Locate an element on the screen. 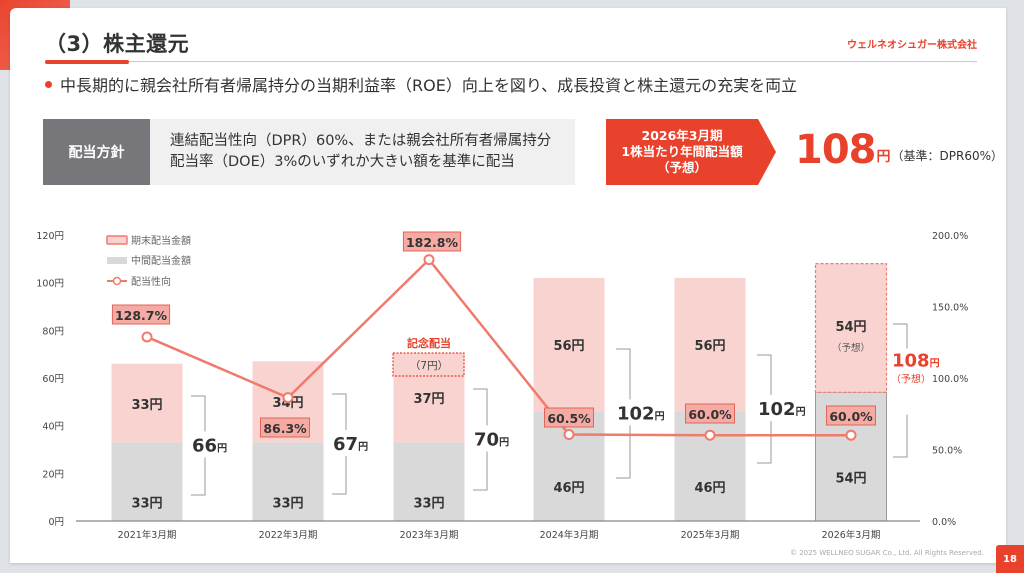 This screenshot has width=1024, height=573. forecast-arrow-banner: 2026年3月期 1株当たり年間配当額 （予想） is located at coordinates (691, 152).